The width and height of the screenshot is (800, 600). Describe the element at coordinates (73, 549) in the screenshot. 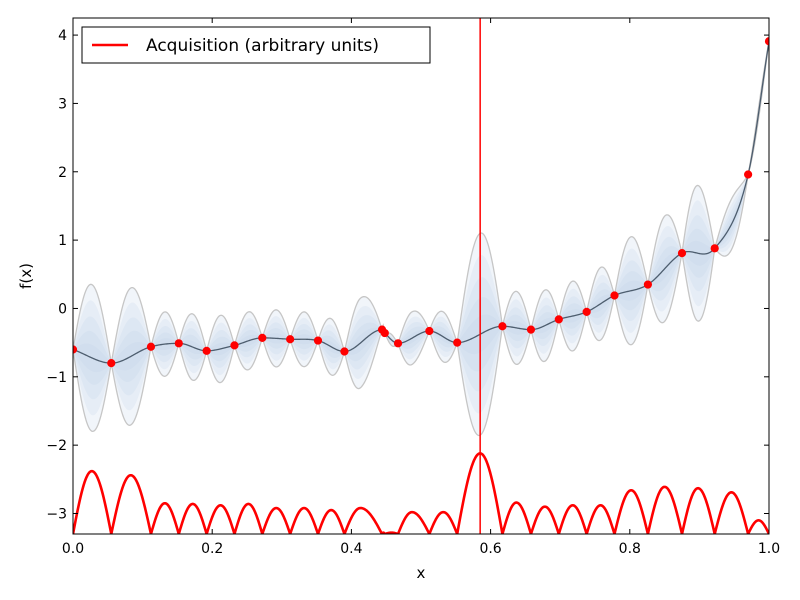

I see `x-tick-label: 0.0` at that location.